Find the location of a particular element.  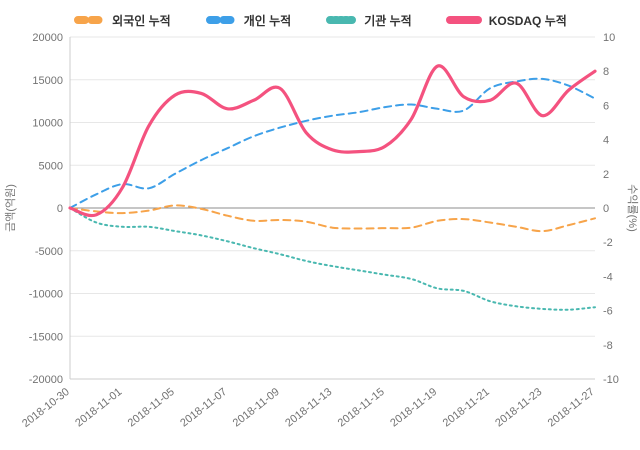

left-axis-tick: 5000 is located at coordinates (51, 166).